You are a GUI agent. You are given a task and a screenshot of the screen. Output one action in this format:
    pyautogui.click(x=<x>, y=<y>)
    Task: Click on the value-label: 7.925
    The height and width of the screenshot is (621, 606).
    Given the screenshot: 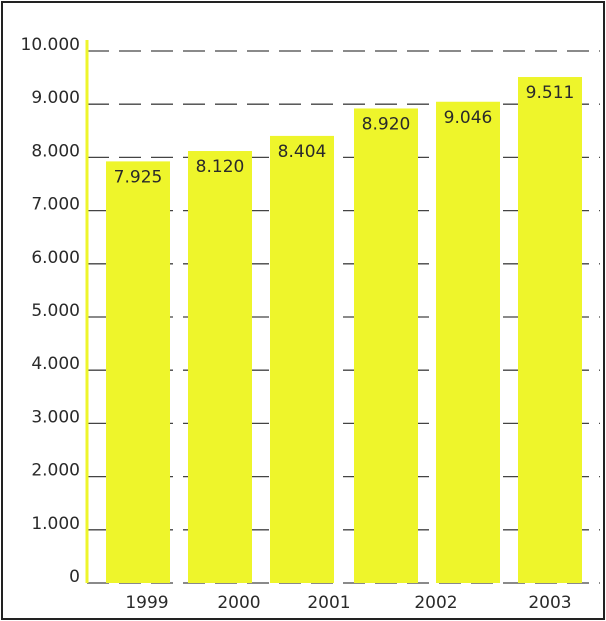 What is the action you would take?
    pyautogui.click(x=138, y=177)
    